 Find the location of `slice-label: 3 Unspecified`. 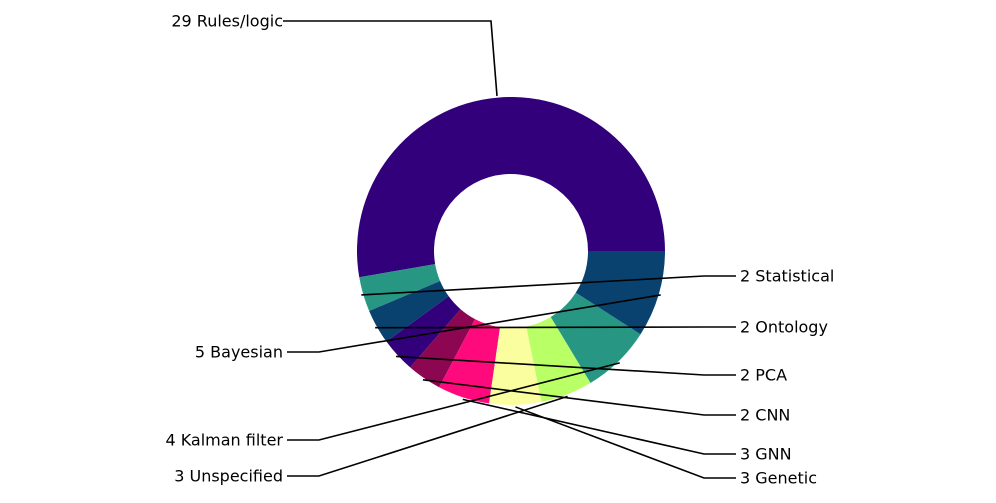

slice-label: 3 Unspecified is located at coordinates (228, 476).